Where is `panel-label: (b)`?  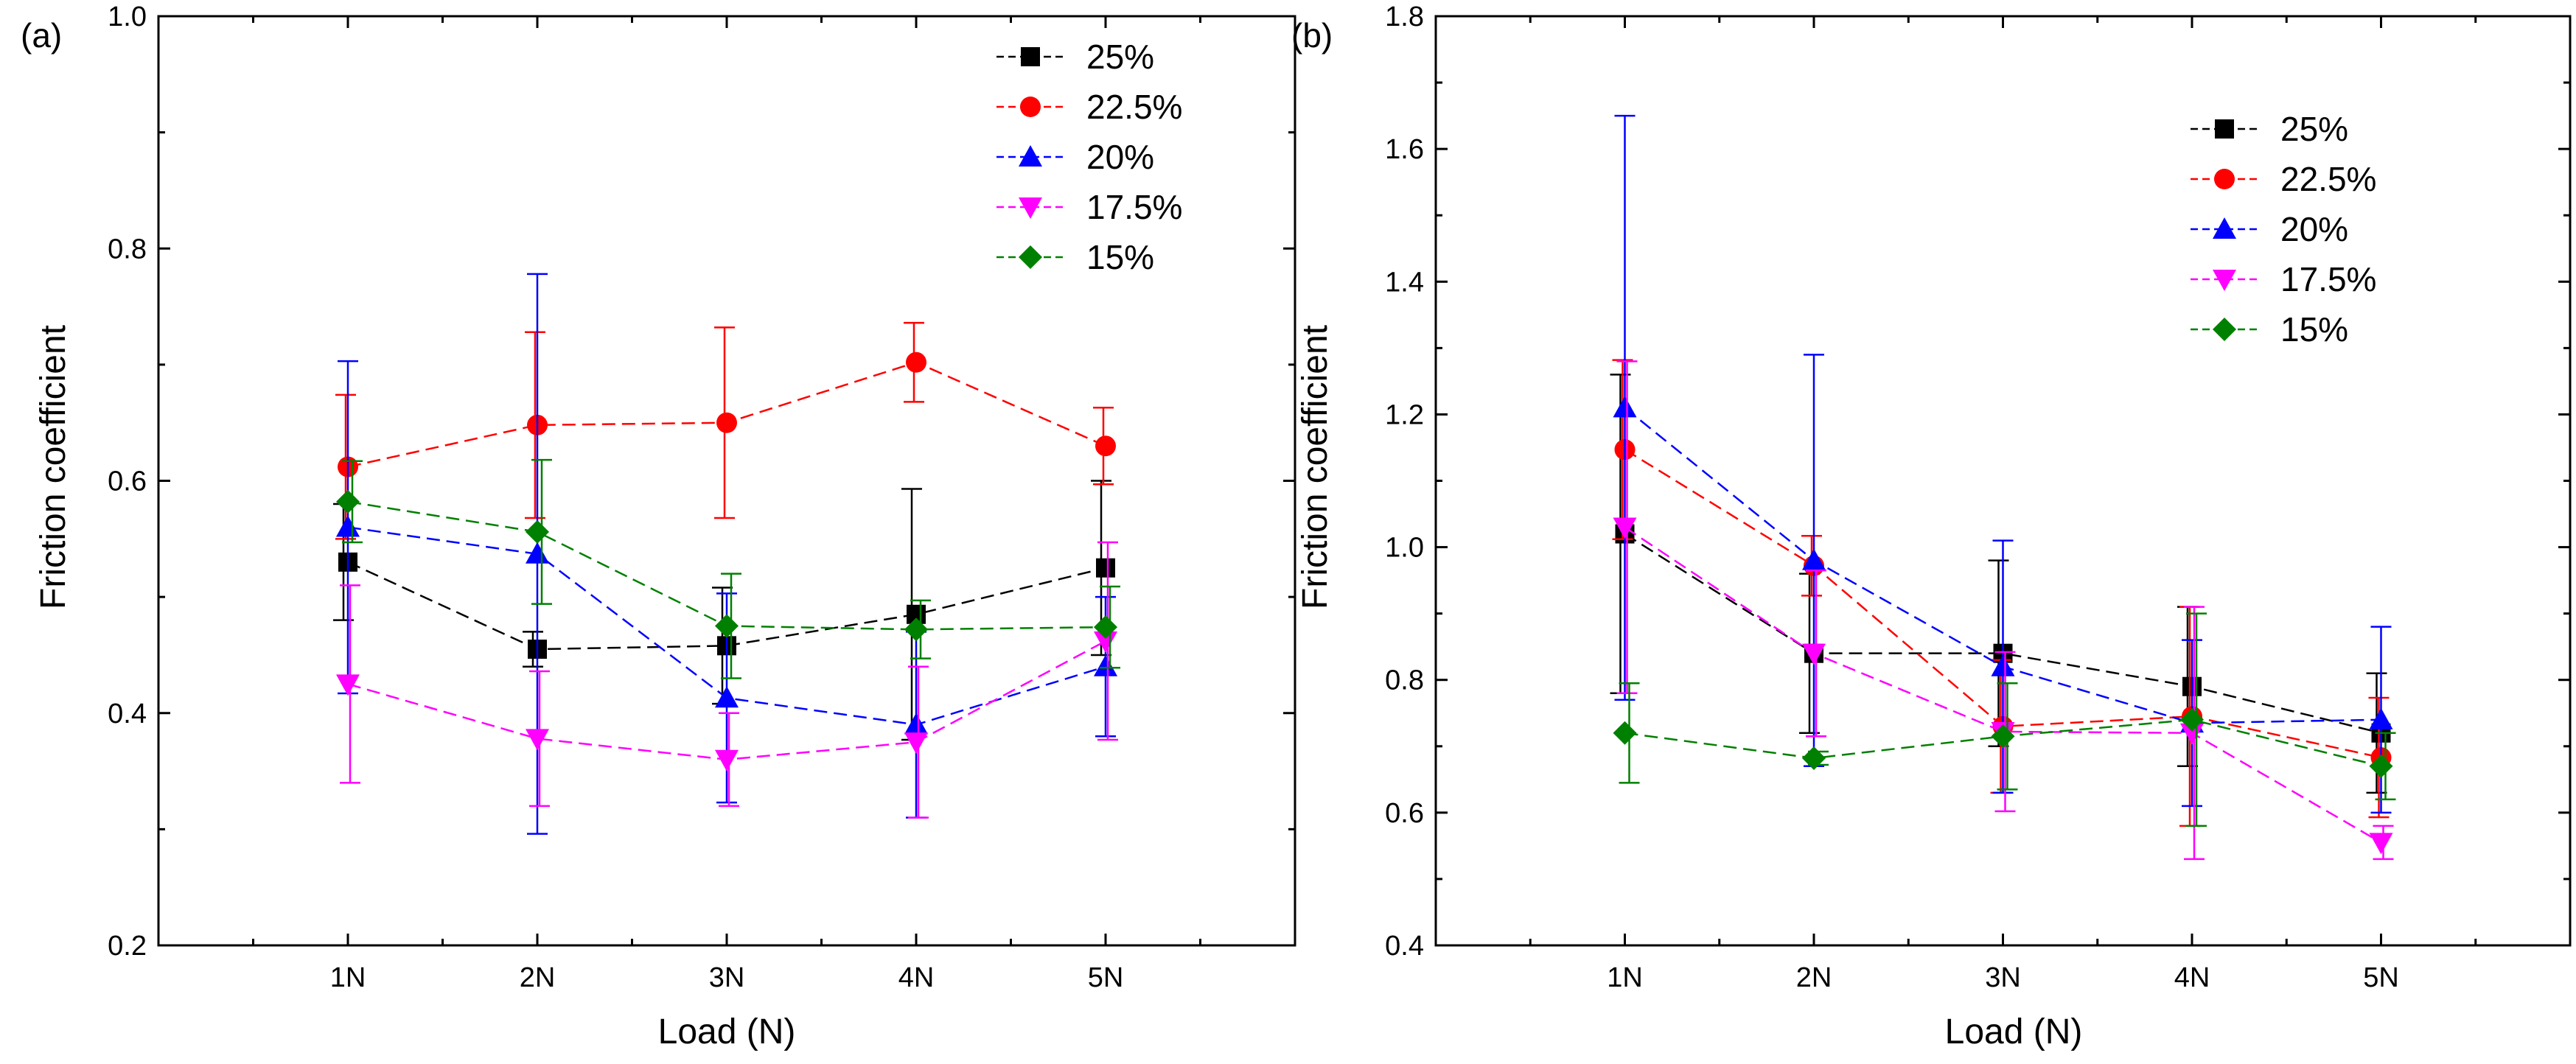
panel-label: (b) is located at coordinates (1312, 35).